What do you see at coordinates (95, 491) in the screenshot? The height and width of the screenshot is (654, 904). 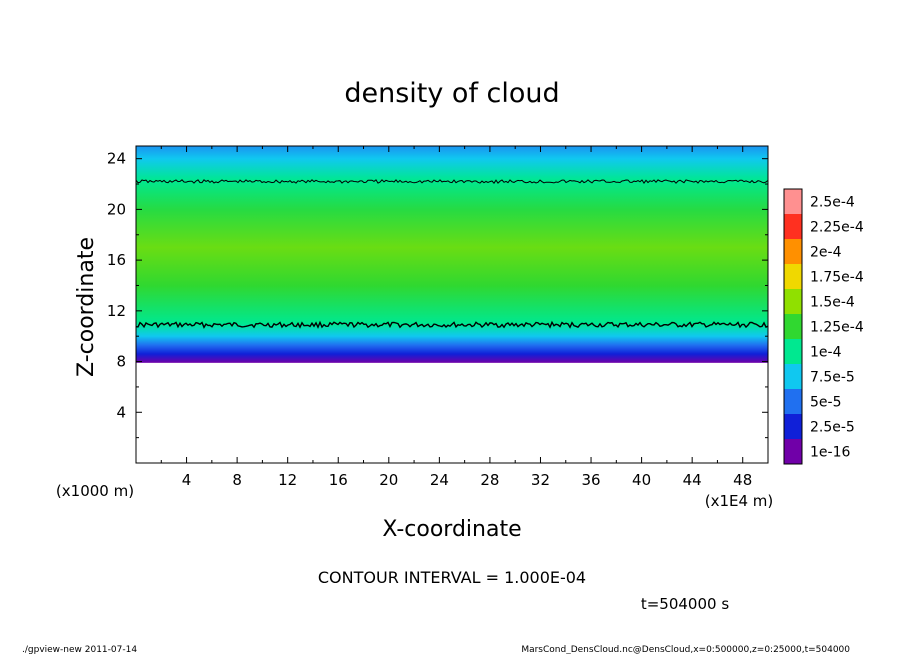 I see `y-axis-unit: (x1000 m)` at bounding box center [95, 491].